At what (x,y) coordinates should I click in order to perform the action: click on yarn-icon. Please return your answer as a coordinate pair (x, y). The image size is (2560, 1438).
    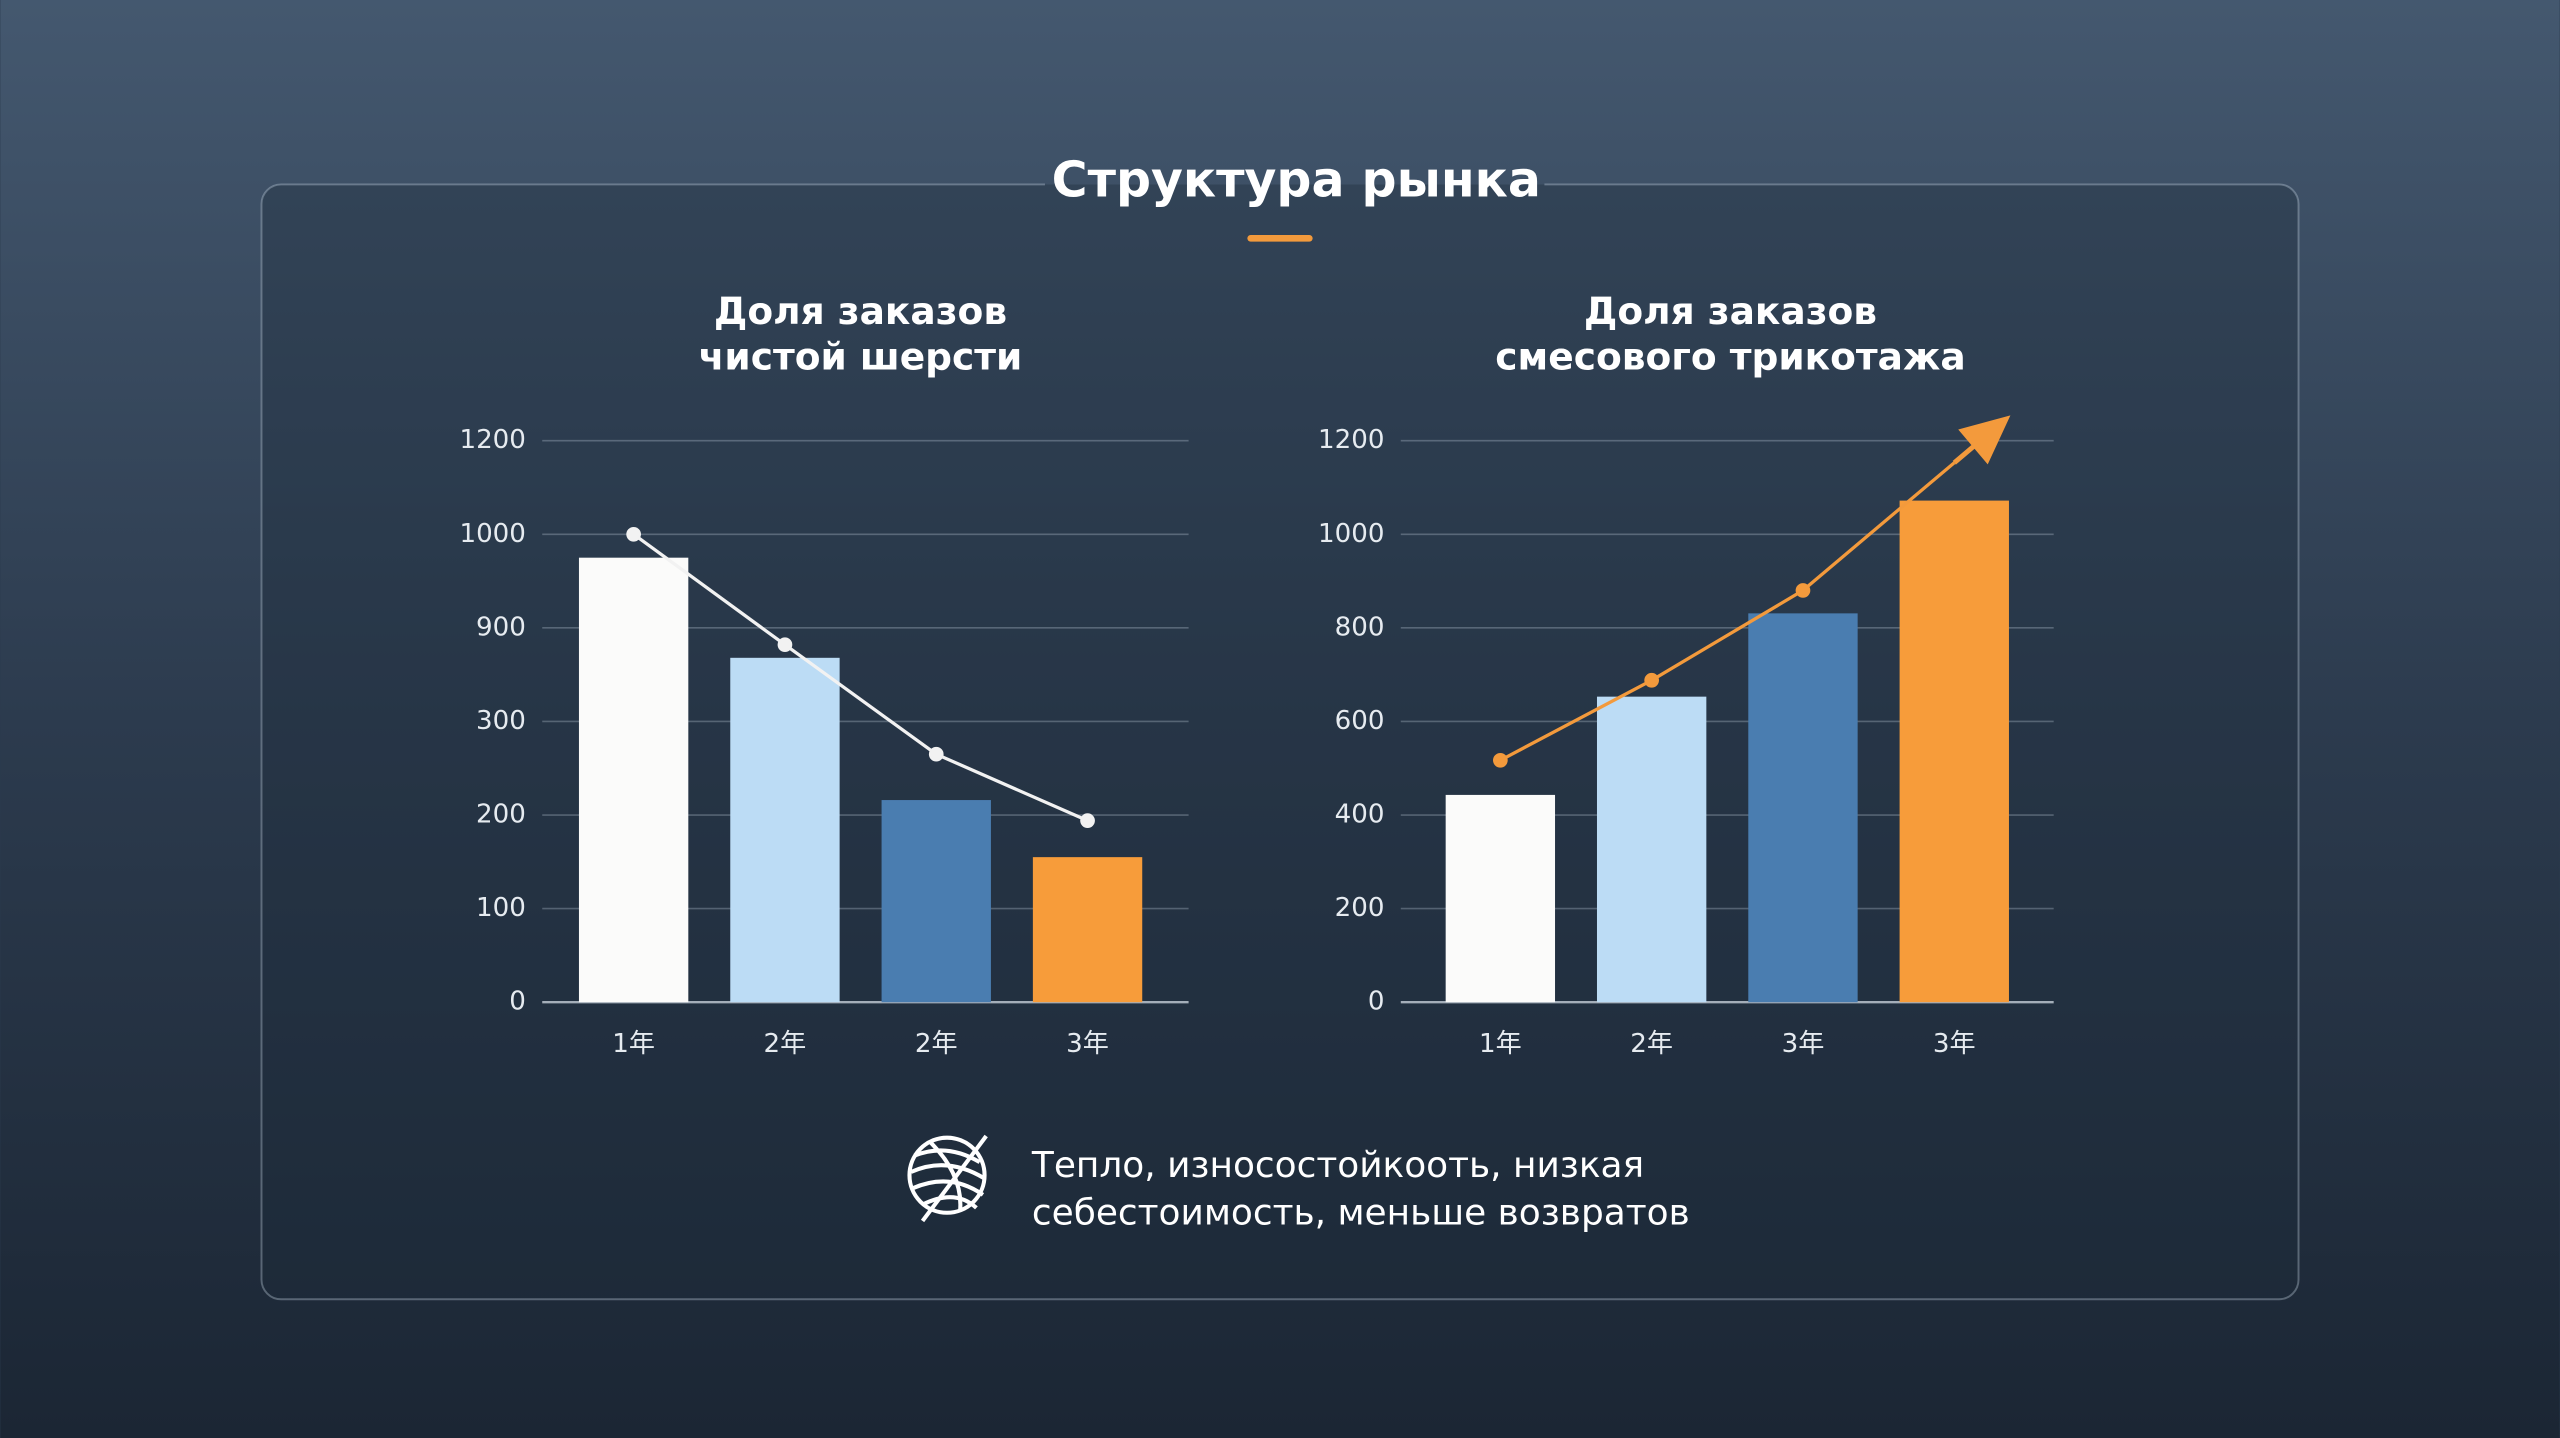
    Looking at the image, I should click on (947, 1178).